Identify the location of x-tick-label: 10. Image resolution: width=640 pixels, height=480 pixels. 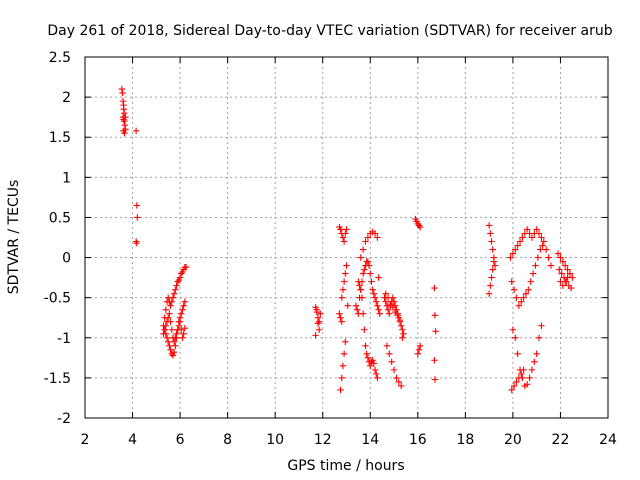
(275, 440).